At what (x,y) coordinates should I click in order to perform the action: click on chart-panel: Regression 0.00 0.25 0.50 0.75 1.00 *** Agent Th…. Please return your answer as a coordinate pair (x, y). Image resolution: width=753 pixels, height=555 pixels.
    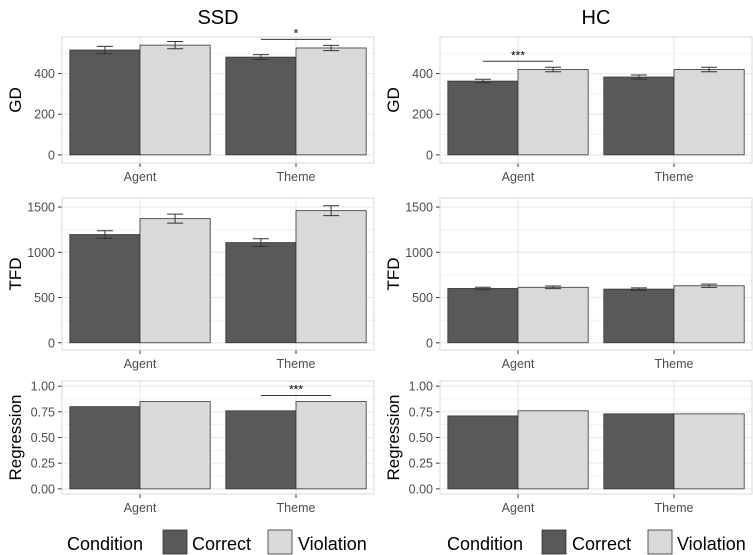
    Looking at the image, I should click on (190, 447).